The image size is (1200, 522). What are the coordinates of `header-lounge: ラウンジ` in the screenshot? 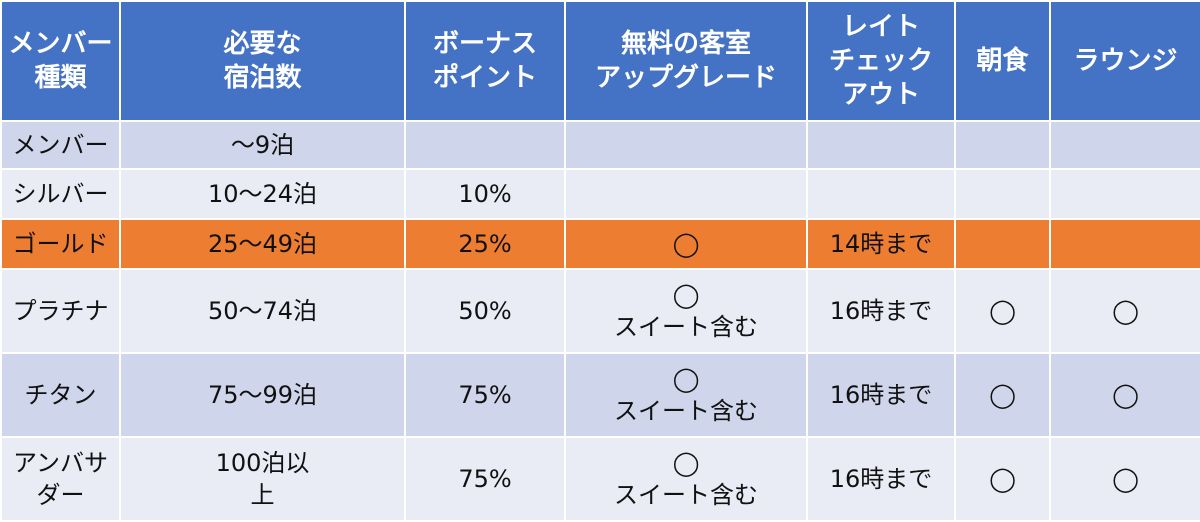 It's located at (1124, 61).